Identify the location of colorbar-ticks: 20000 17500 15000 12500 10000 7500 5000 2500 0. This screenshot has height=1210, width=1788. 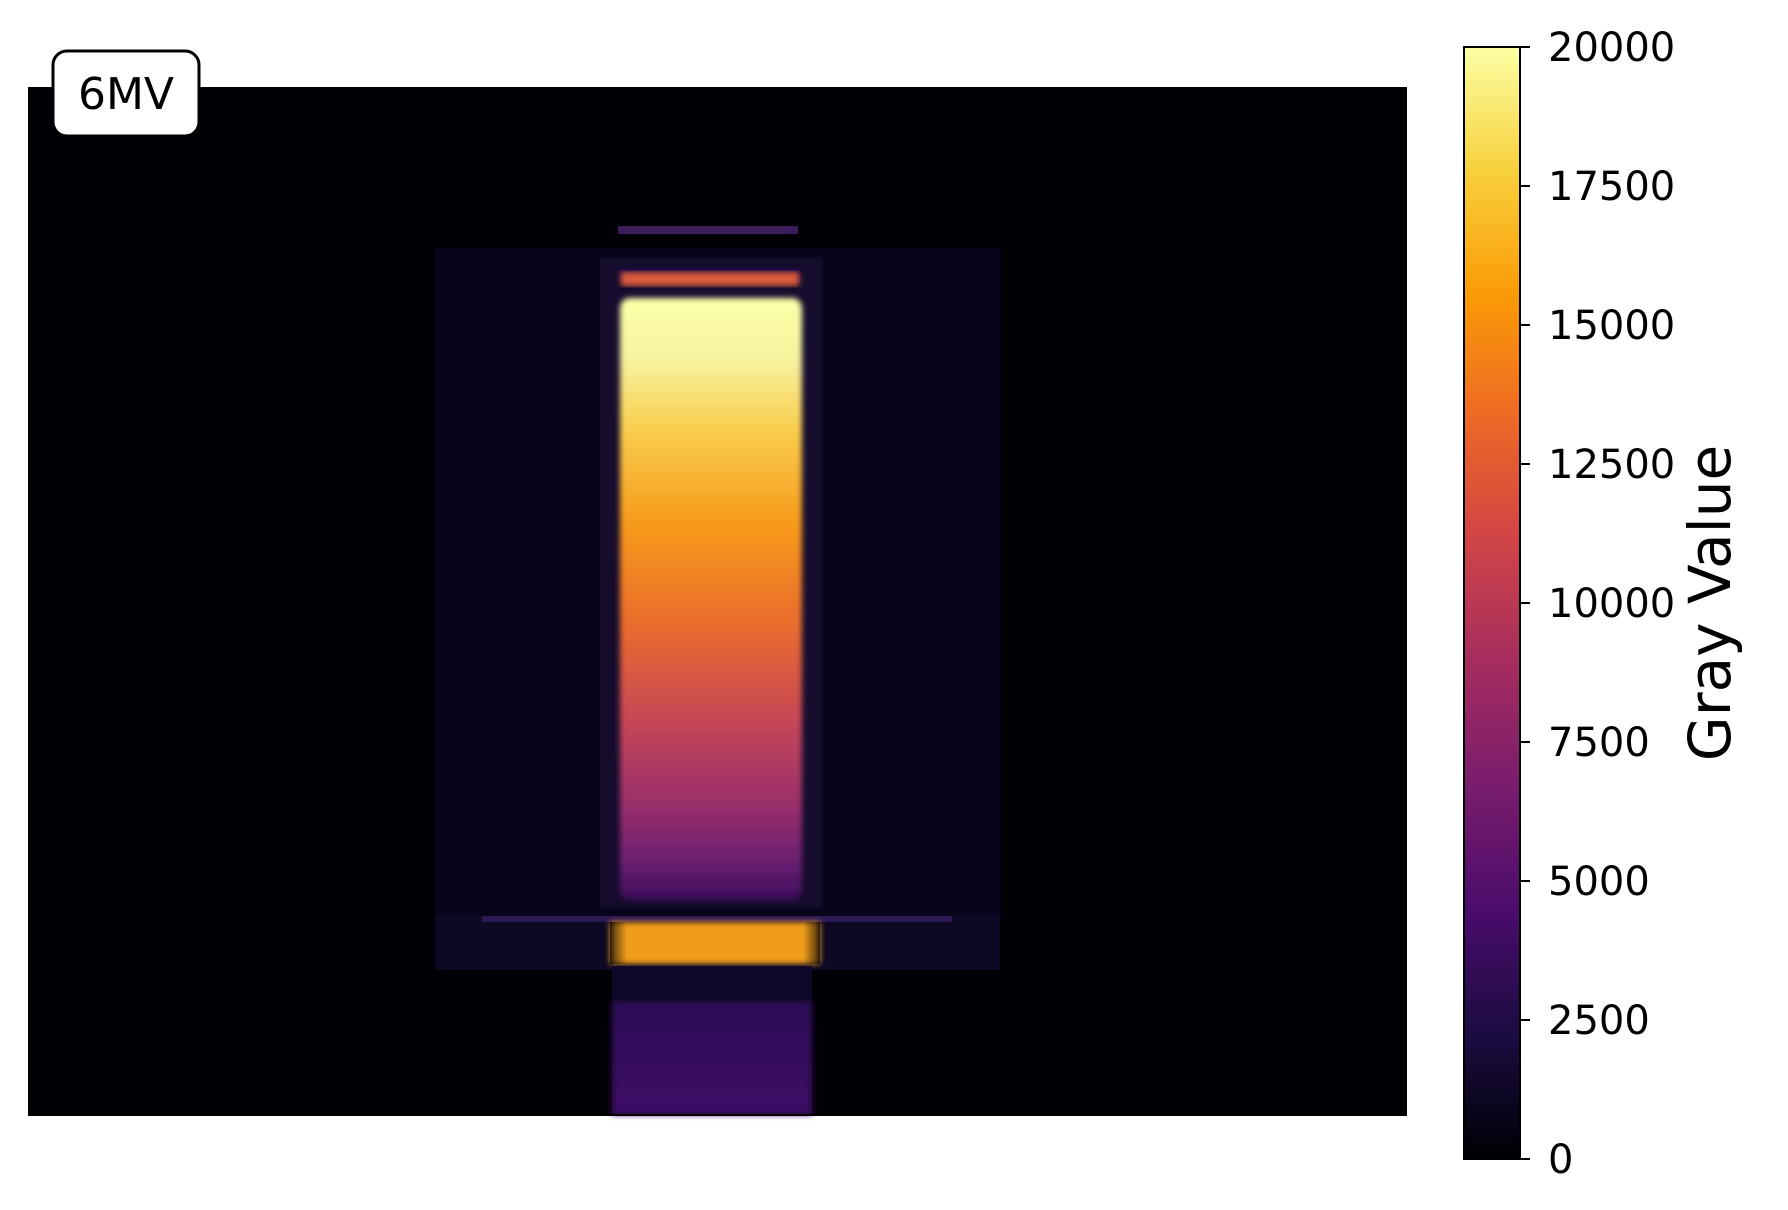
(1597, 604).